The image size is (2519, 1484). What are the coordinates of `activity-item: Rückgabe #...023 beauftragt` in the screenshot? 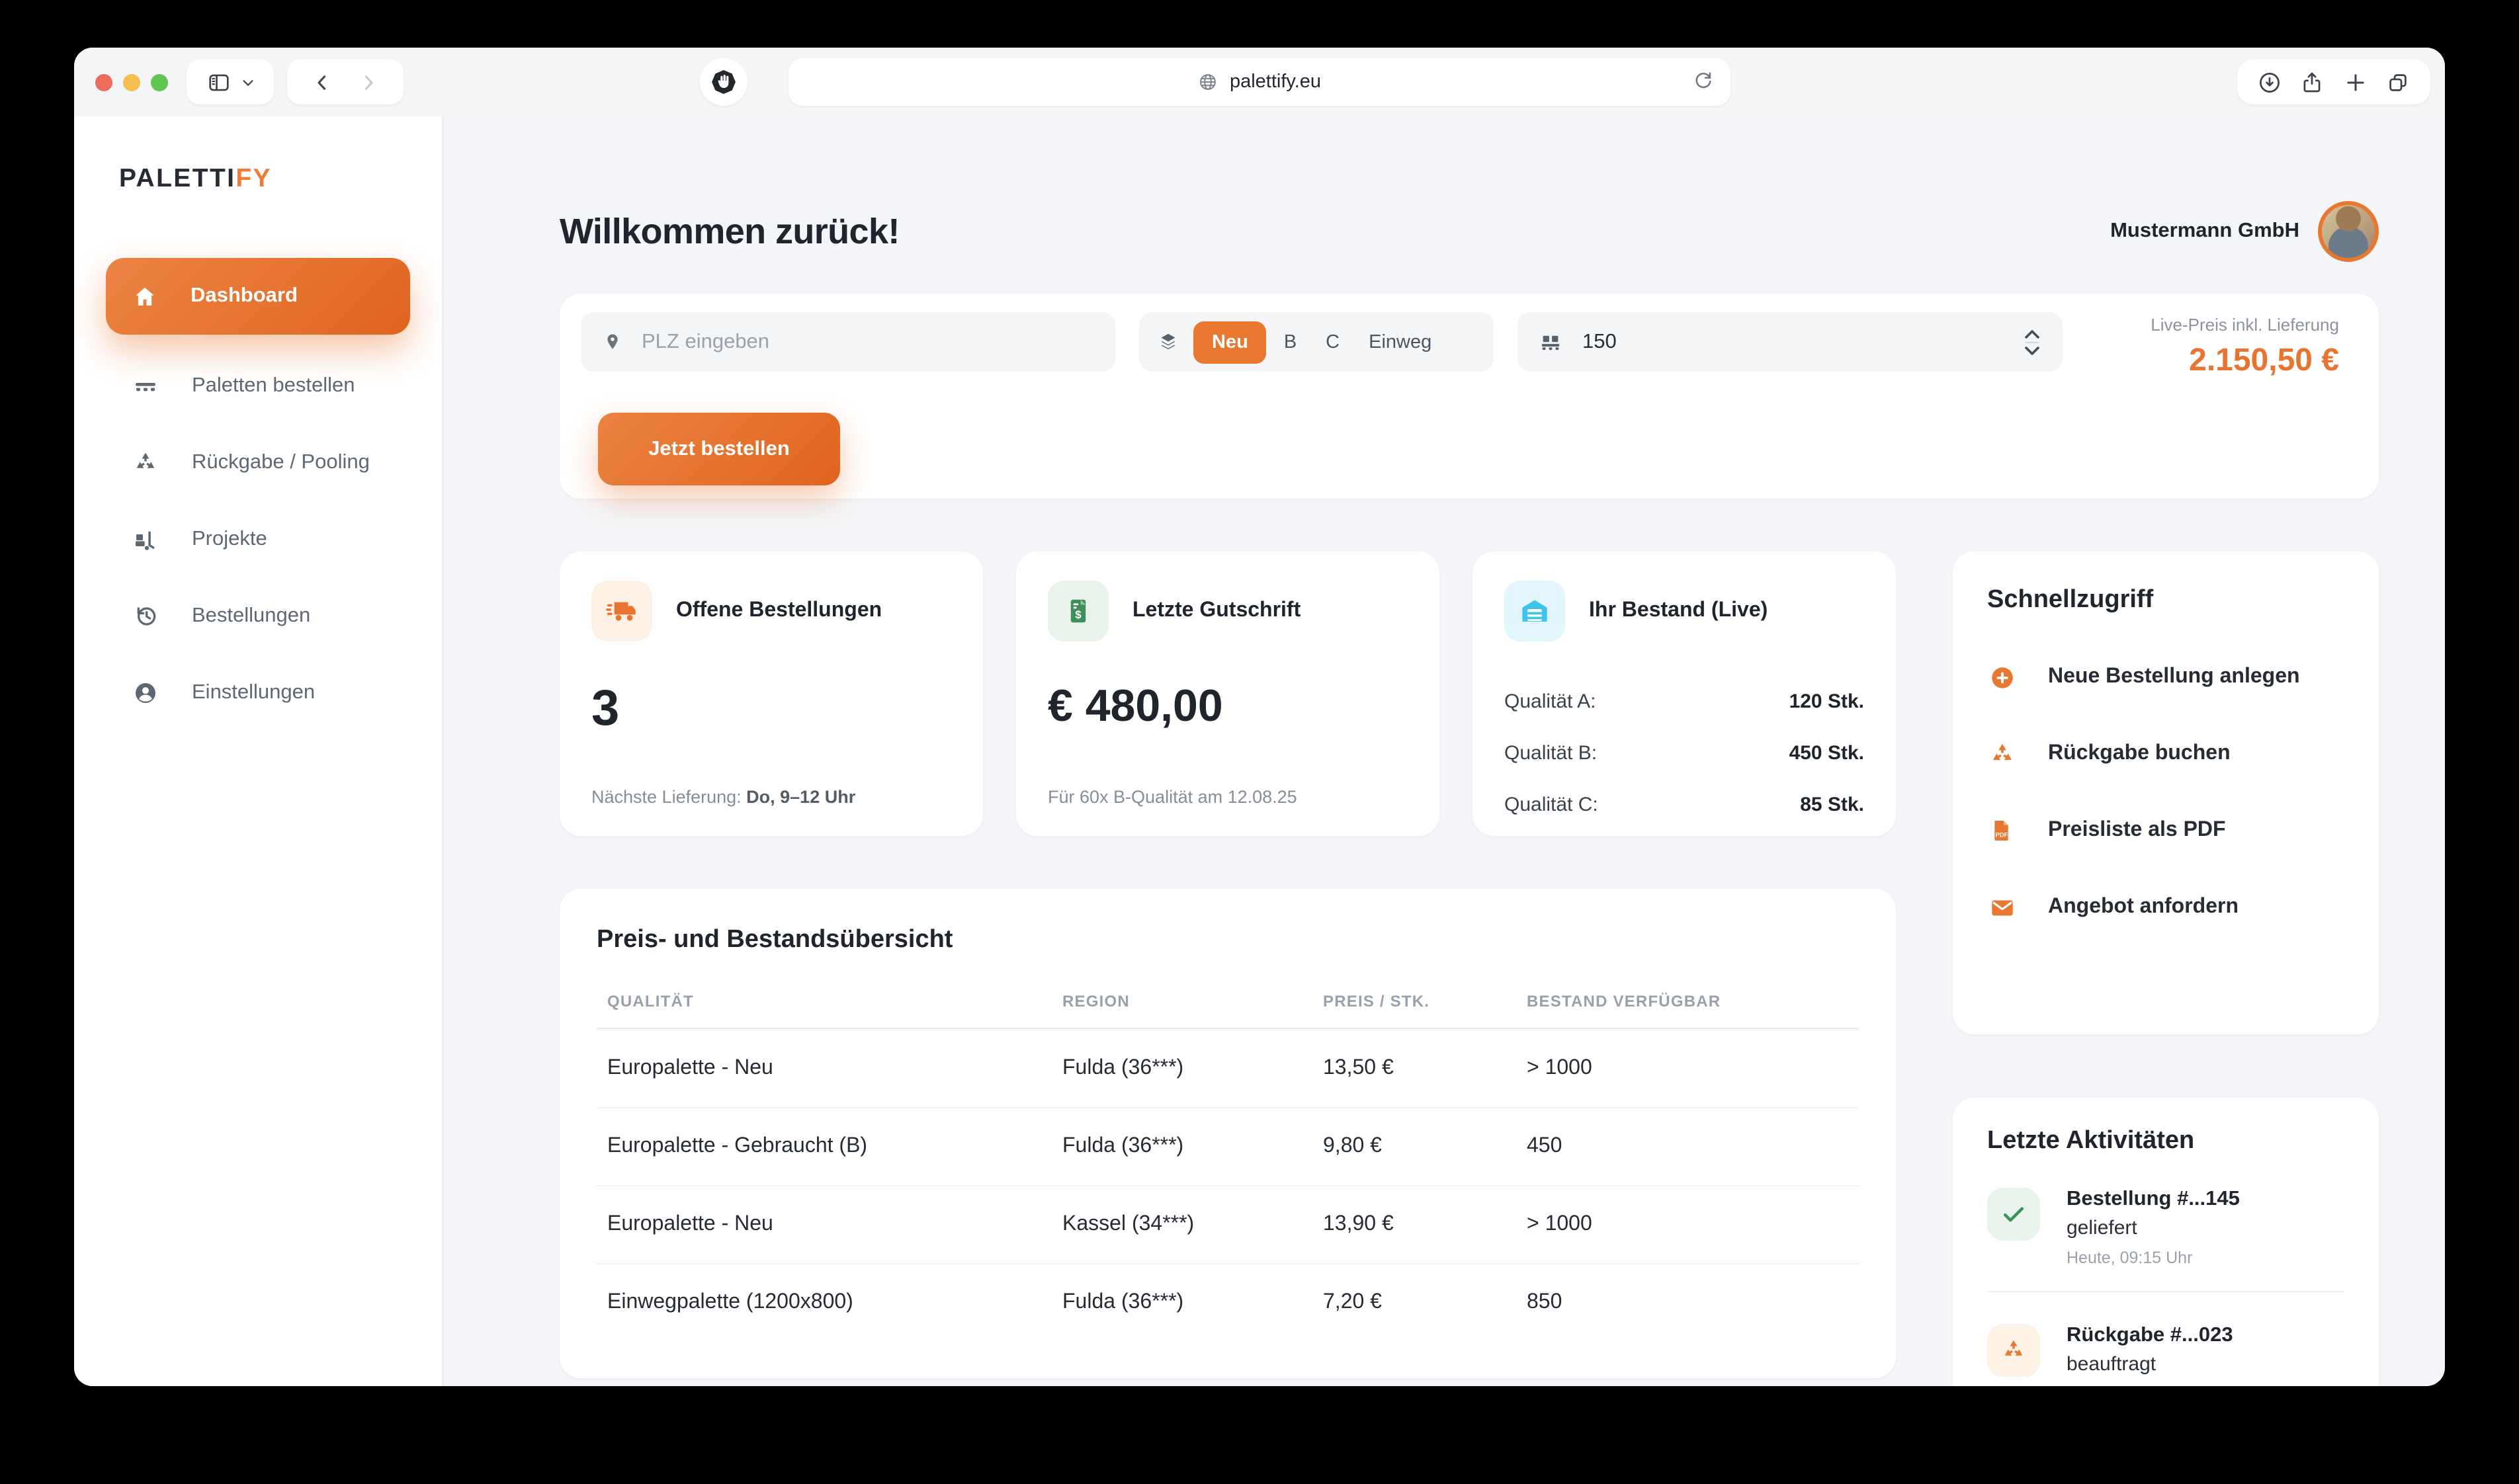 It's located at (2165, 1350).